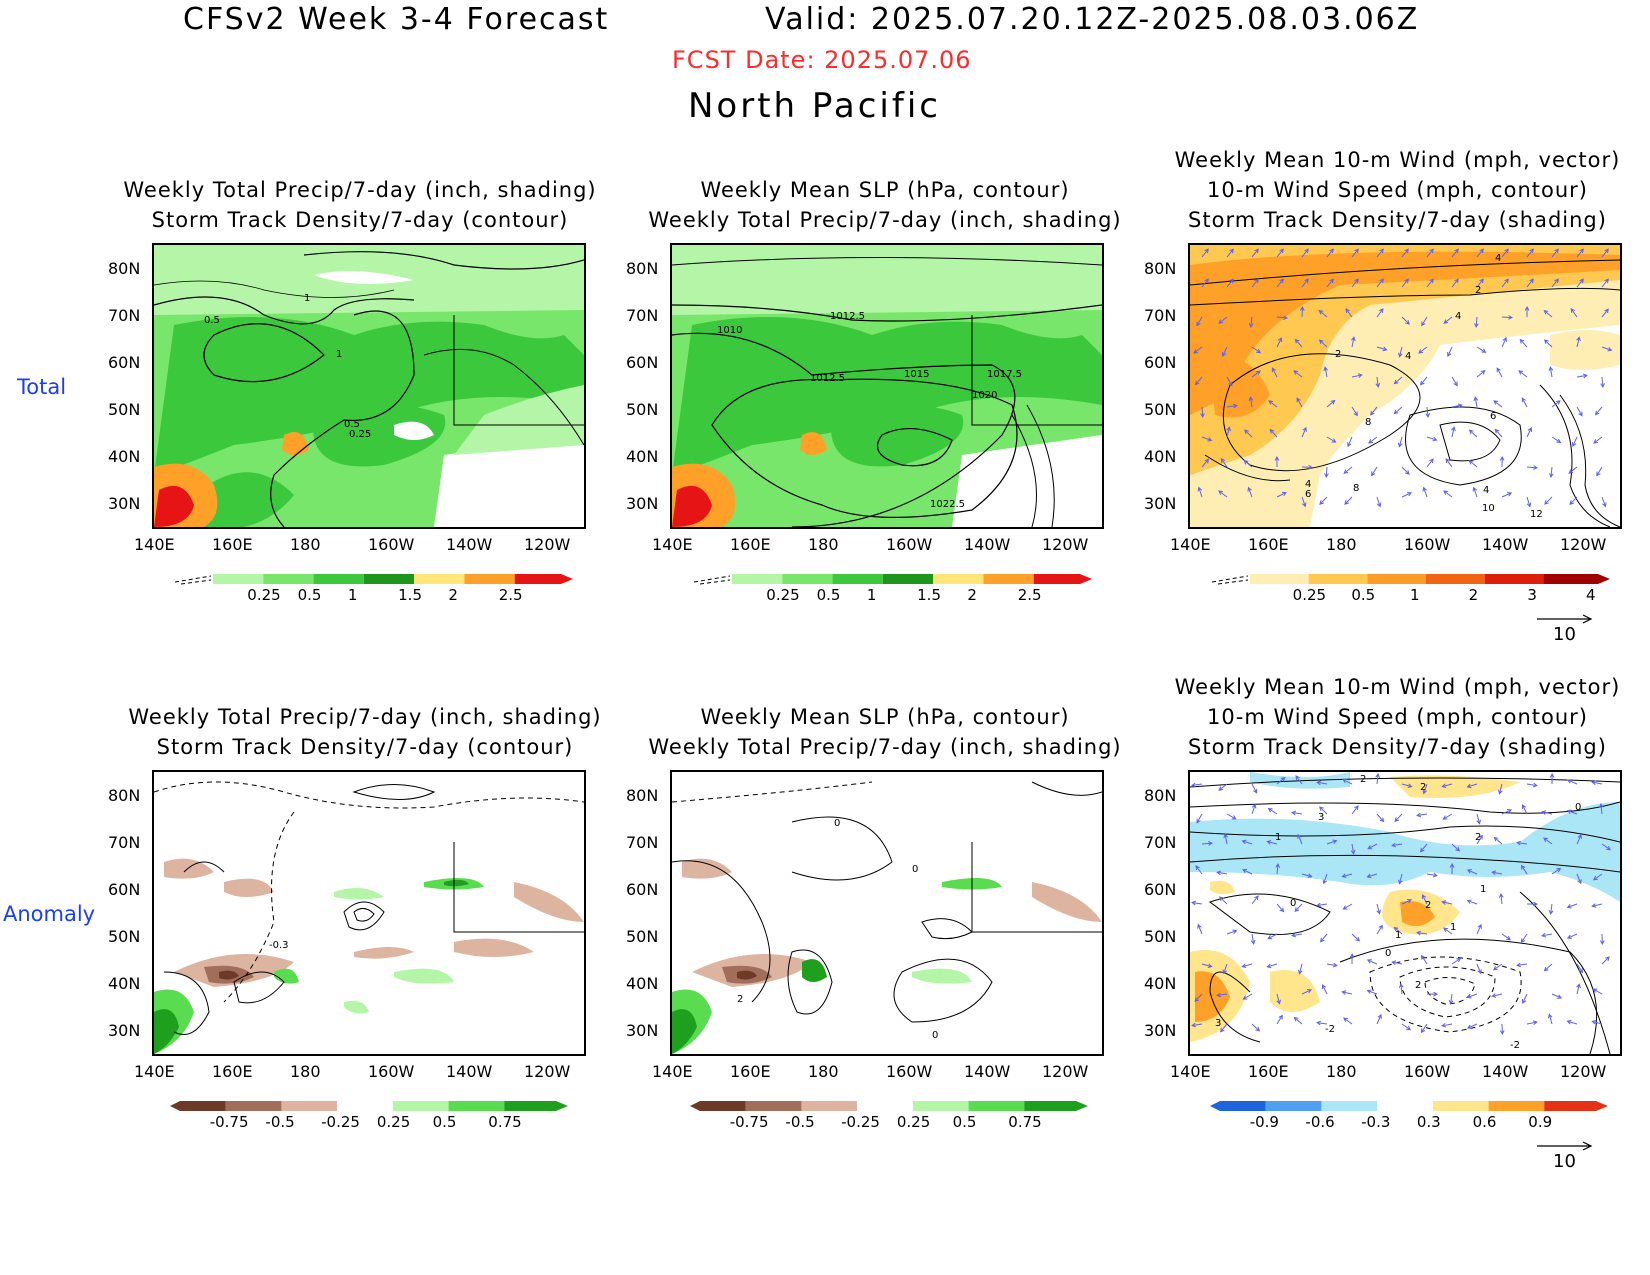  I want to click on forecast-date: FCST Date: 2025.07.06, so click(822, 60).